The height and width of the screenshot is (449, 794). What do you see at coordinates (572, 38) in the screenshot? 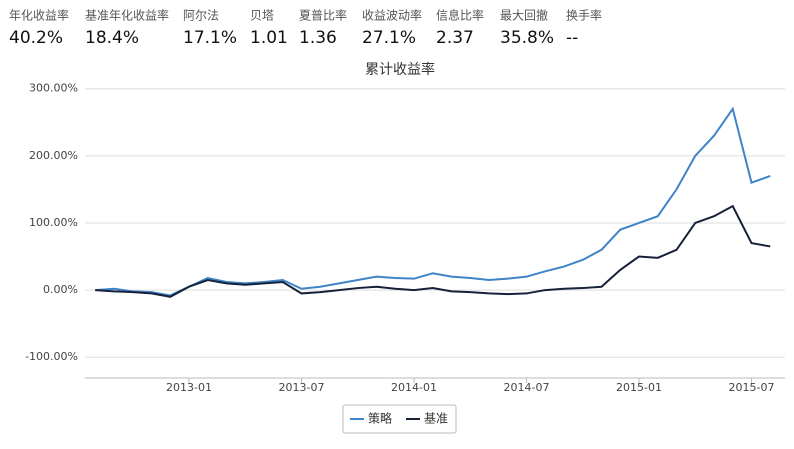
I see `stat-value: --` at bounding box center [572, 38].